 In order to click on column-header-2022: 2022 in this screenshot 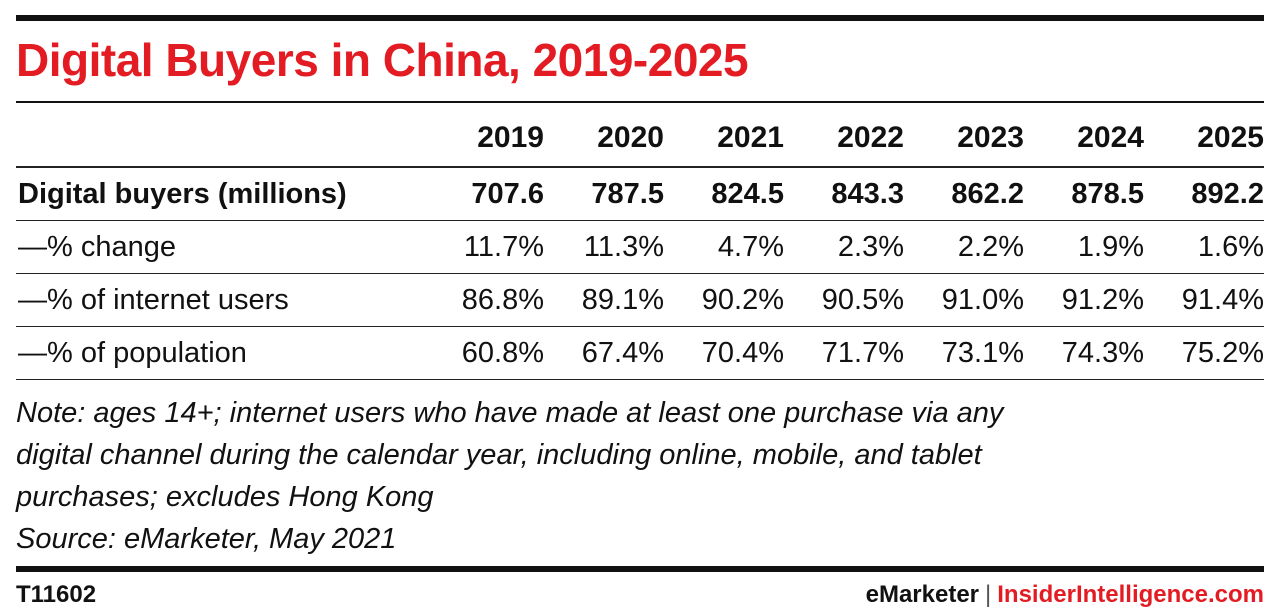, I will do `click(870, 137)`.